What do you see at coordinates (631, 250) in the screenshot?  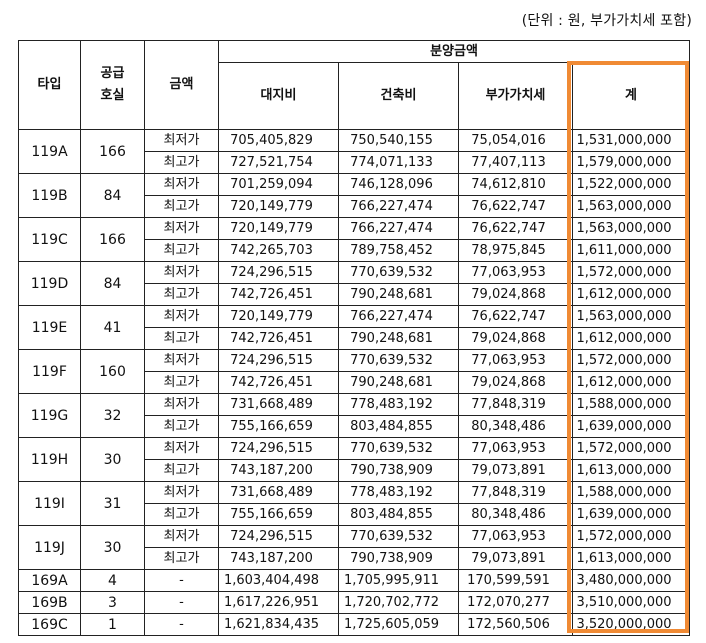 I see `total-cell: 1,611,000,000` at bounding box center [631, 250].